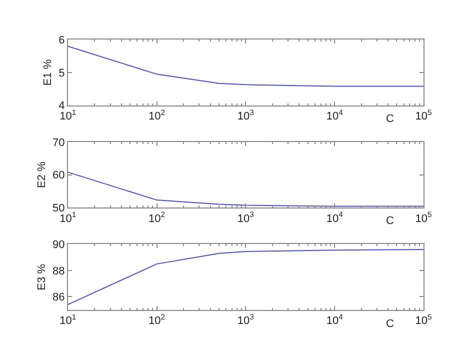  What do you see at coordinates (58, 271) in the screenshot?
I see `y-tick-label: 88` at bounding box center [58, 271].